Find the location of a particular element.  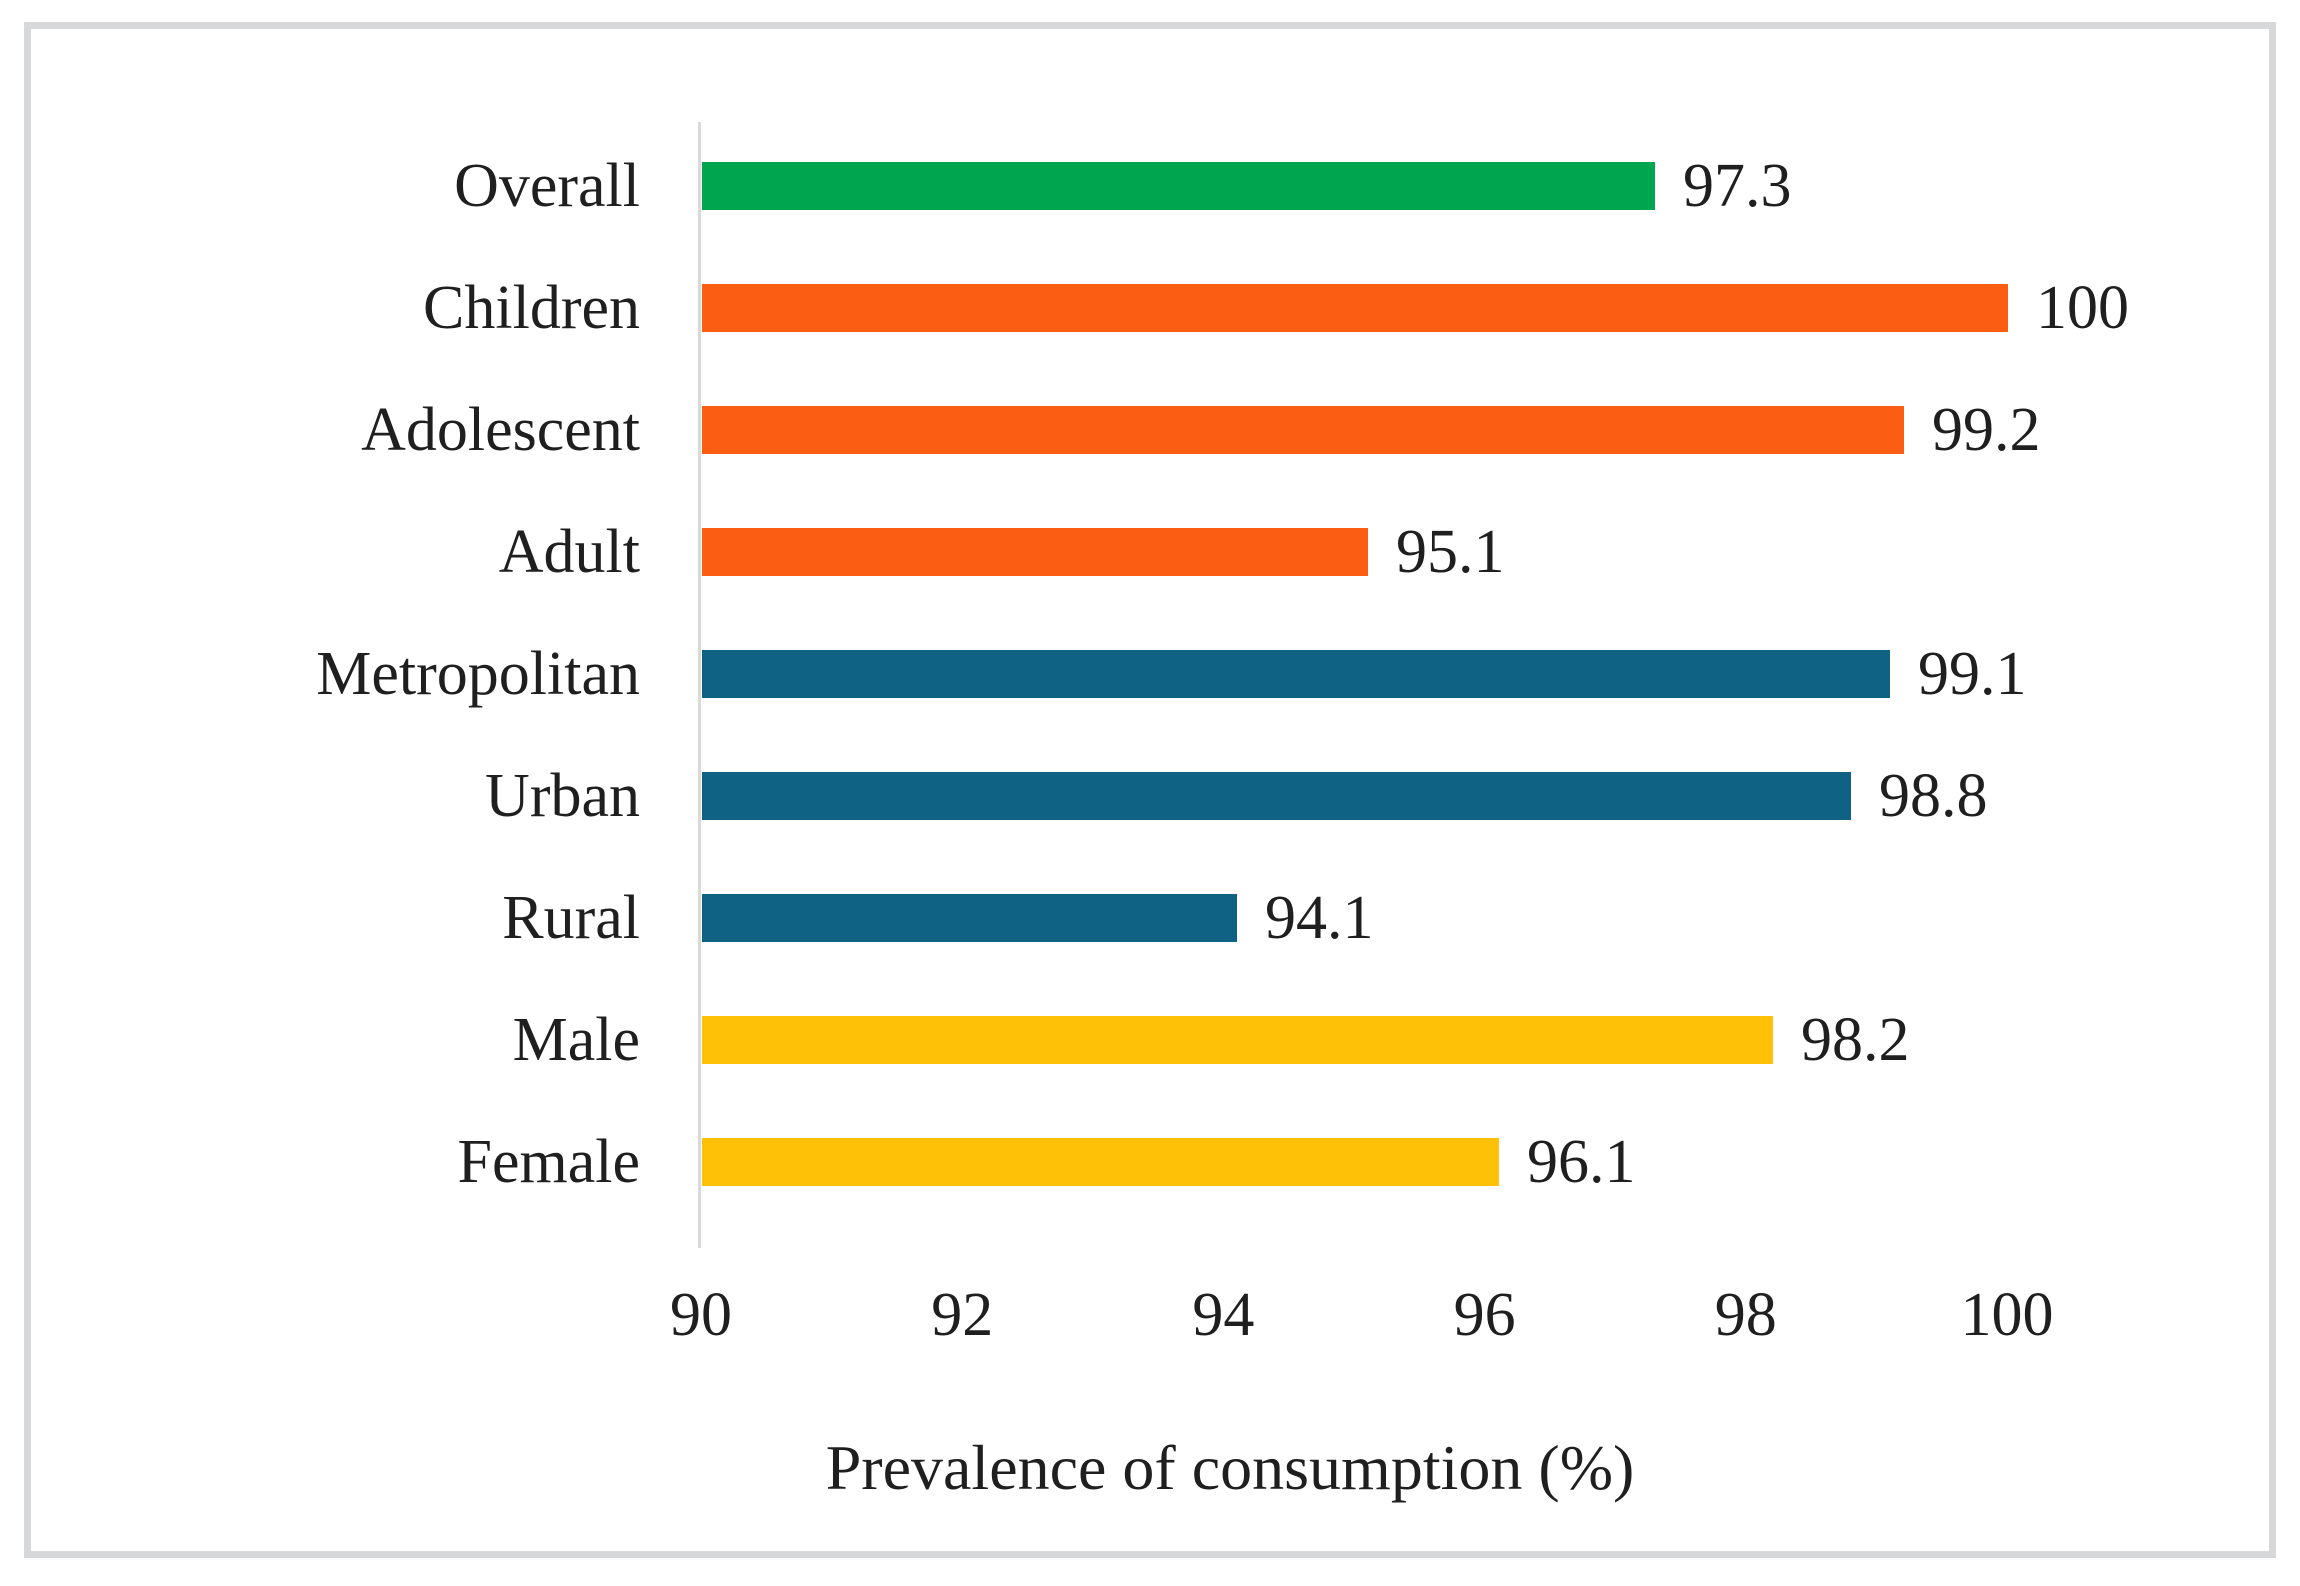

category-label-adolescent: Adolescent is located at coordinates (500, 430).